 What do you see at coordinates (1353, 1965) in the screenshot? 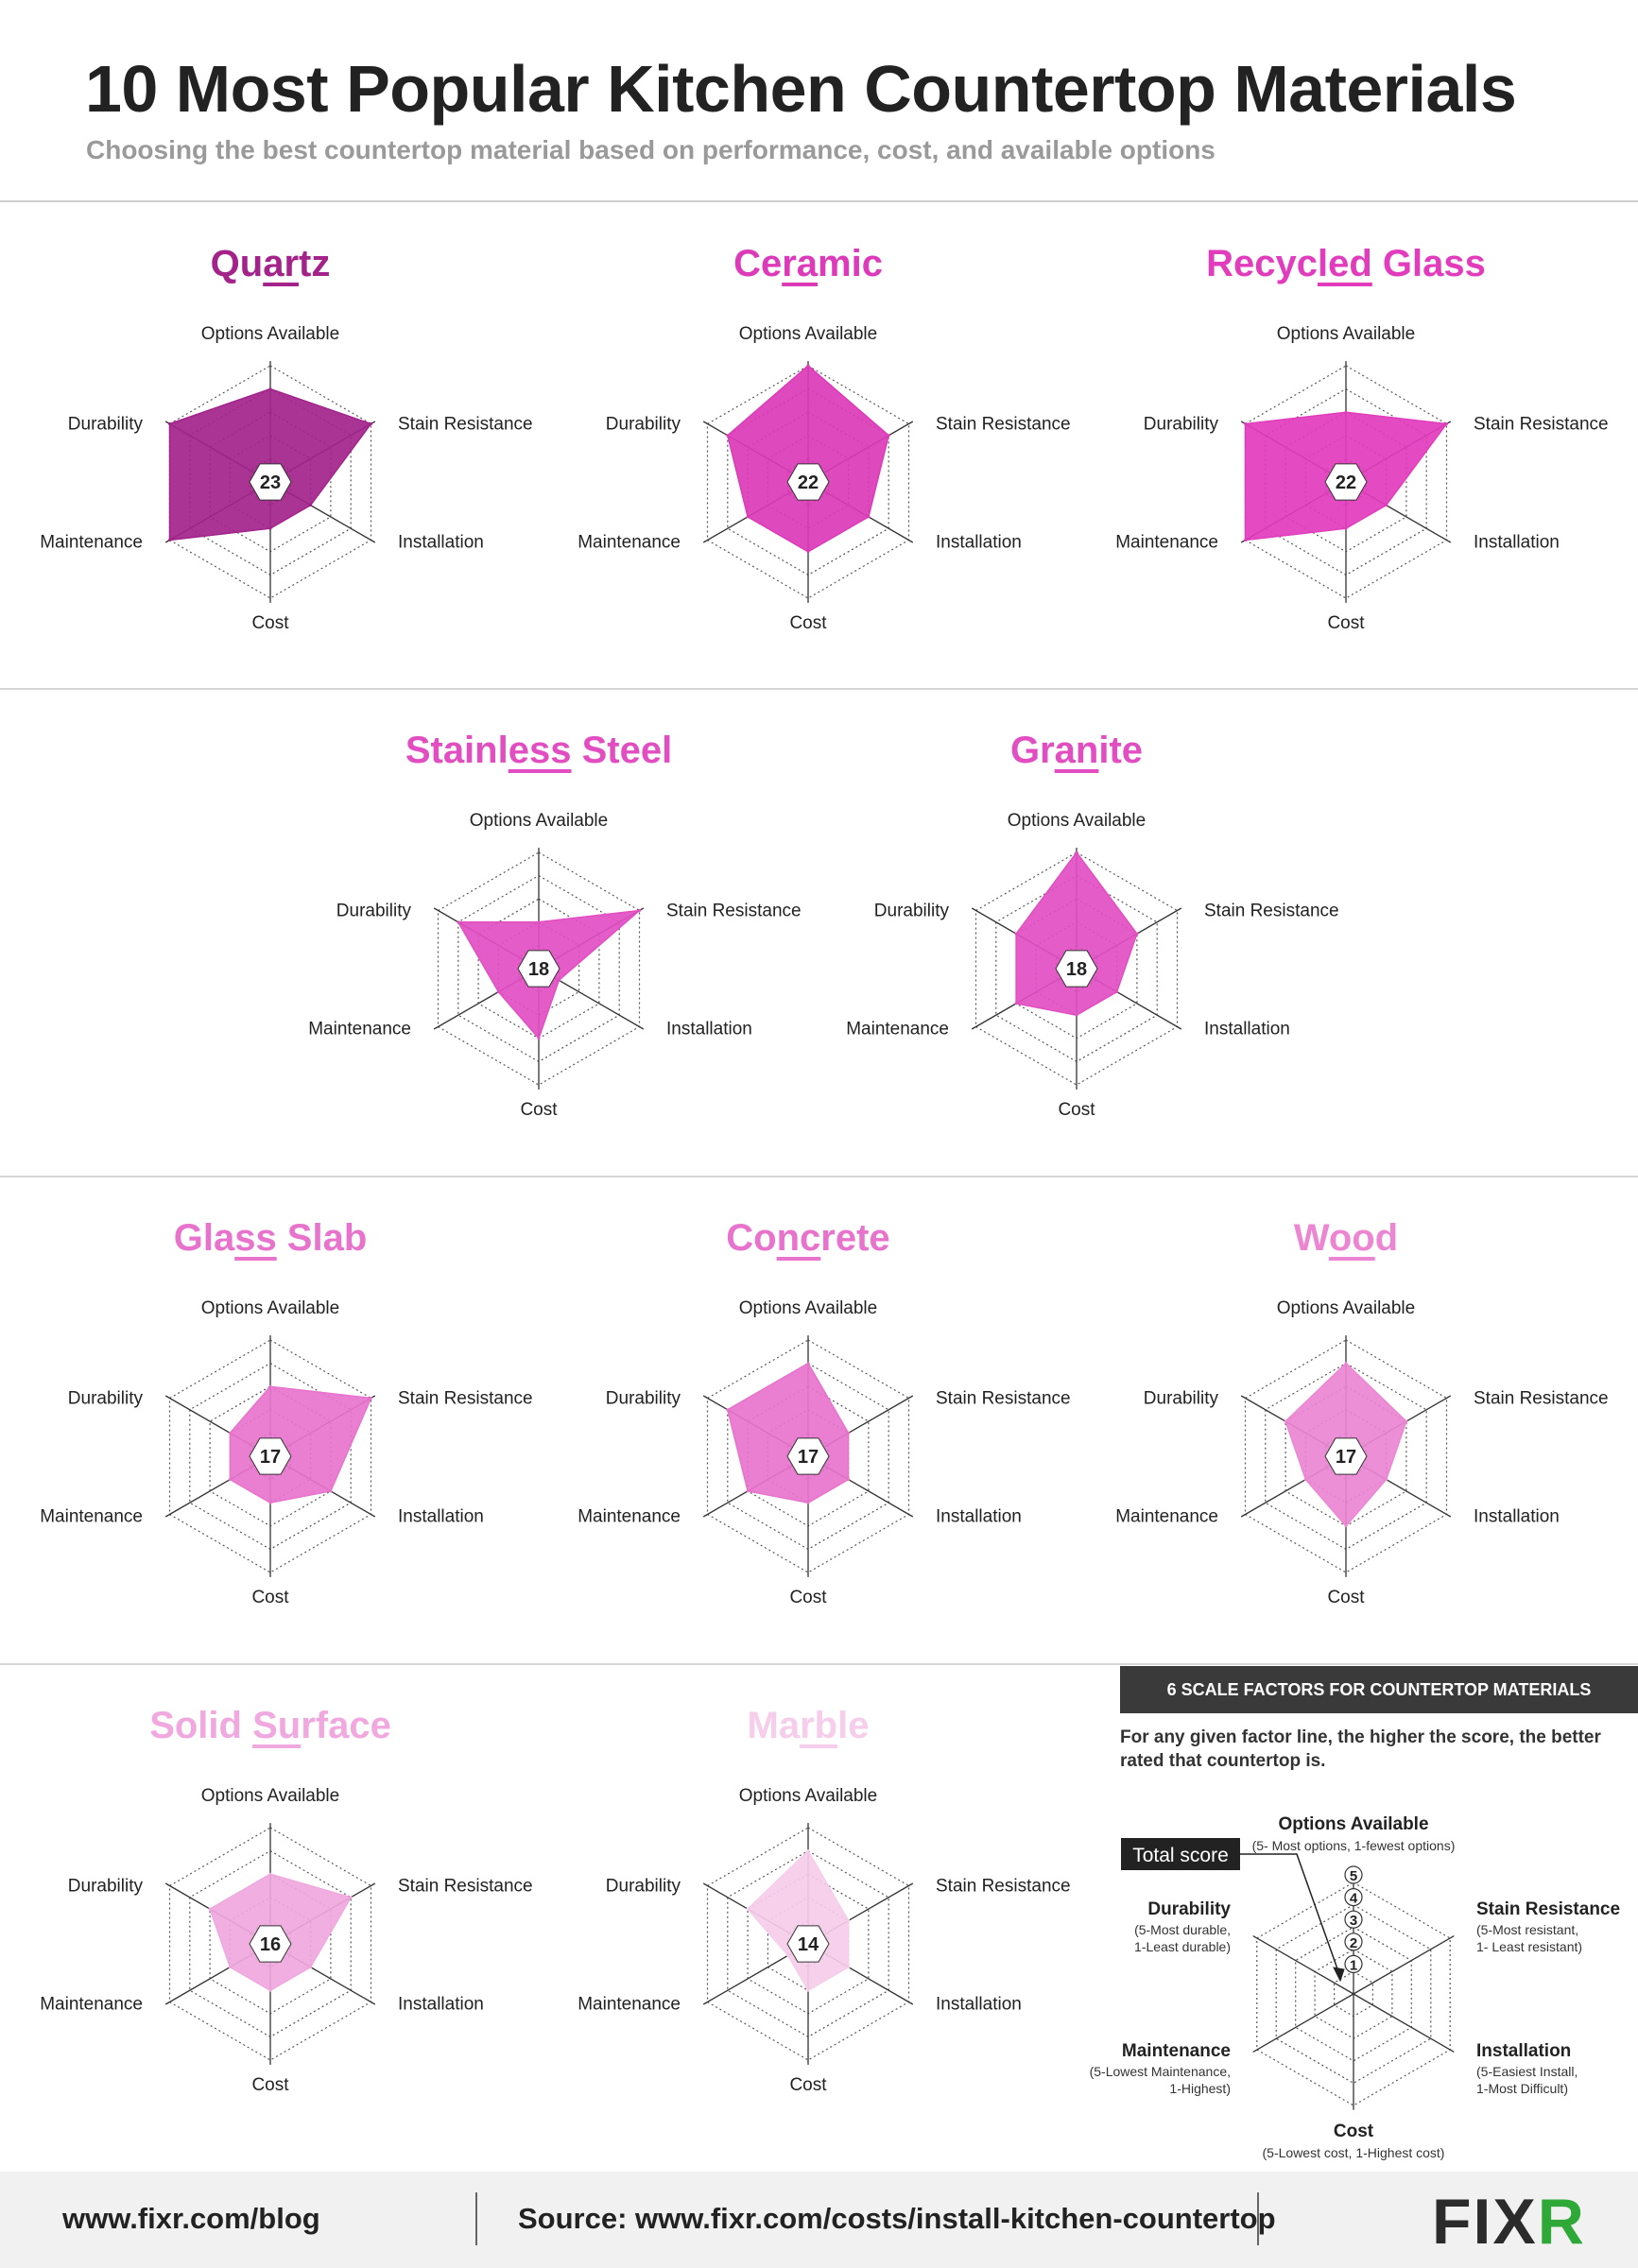
I see `scale-number: 1` at bounding box center [1353, 1965].